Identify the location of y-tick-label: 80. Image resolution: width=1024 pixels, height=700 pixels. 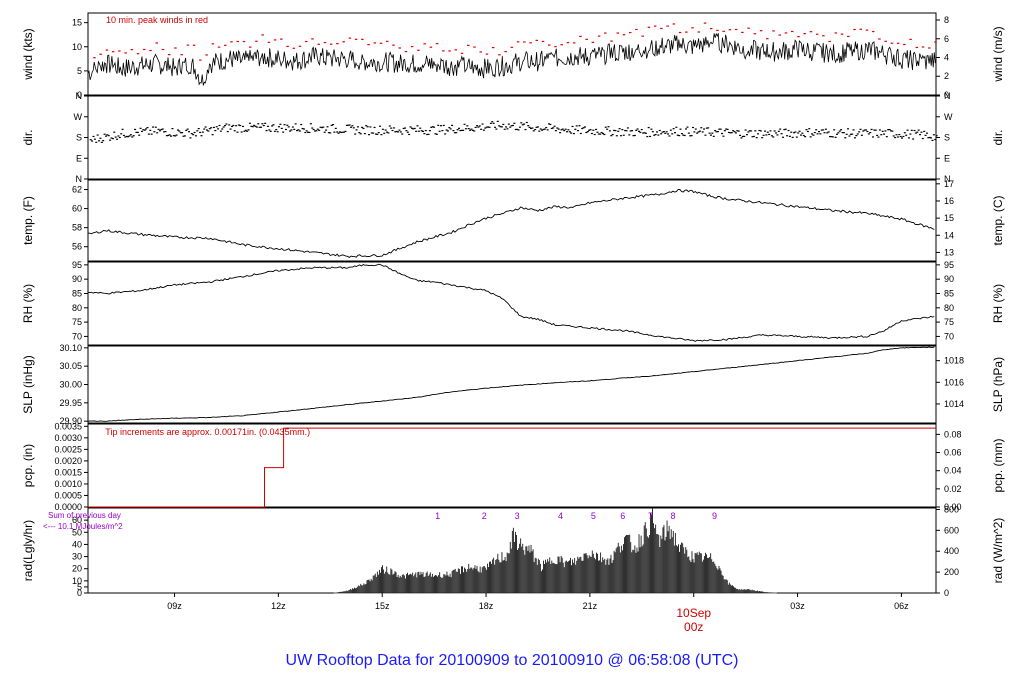
(77, 308).